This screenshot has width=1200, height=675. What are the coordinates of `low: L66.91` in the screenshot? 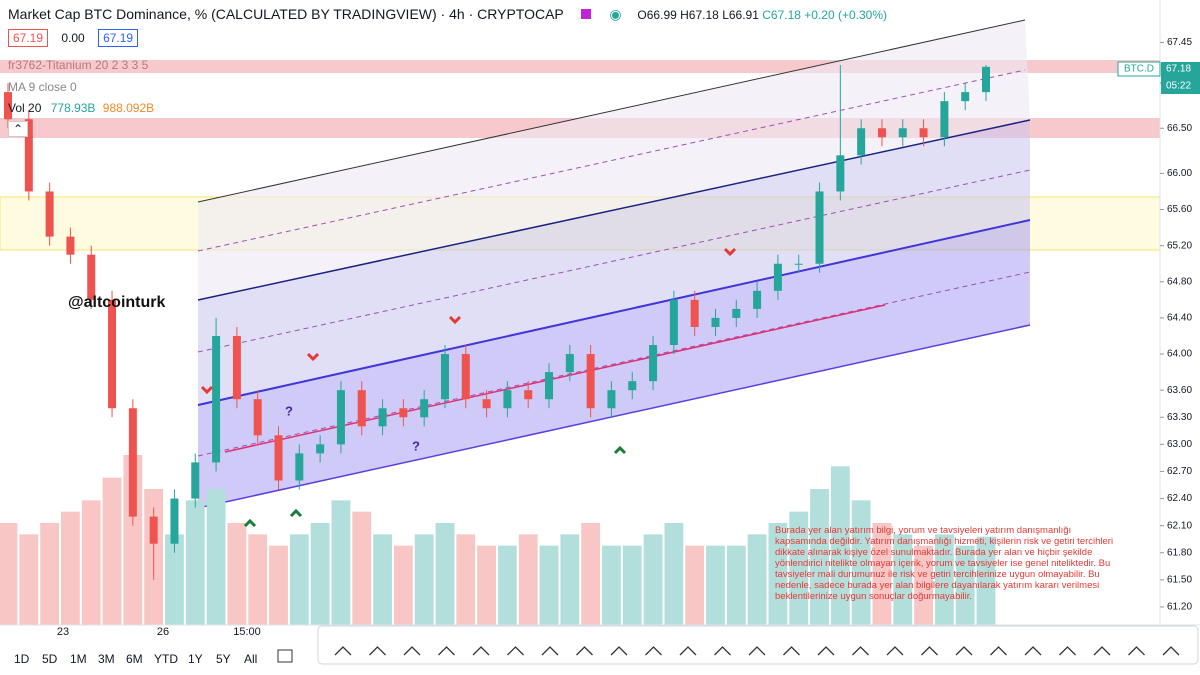 It's located at (740, 15).